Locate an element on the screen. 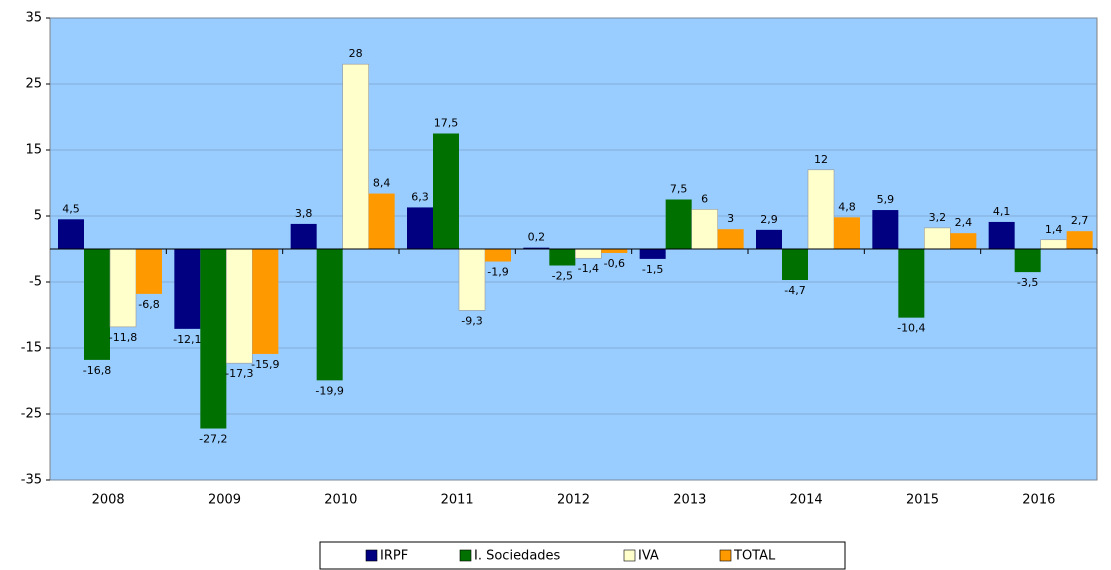 The image size is (1111, 570). data-label: -6,8 is located at coordinates (148, 304).